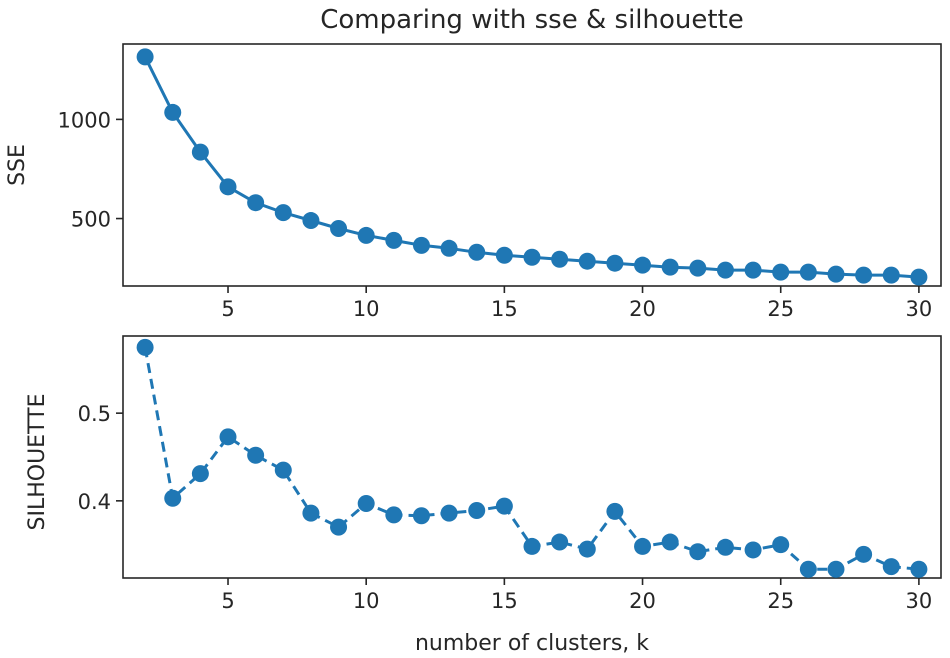  Describe the element at coordinates (227, 309) in the screenshot. I see `sse-x-tick-label: 5` at that location.